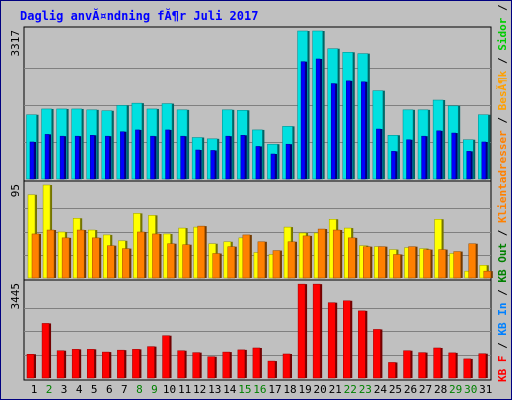 This screenshot has width=512, height=400. Describe the element at coordinates (362, 344) in the screenshot. I see `bar-kb-KB F-day-23` at that location.